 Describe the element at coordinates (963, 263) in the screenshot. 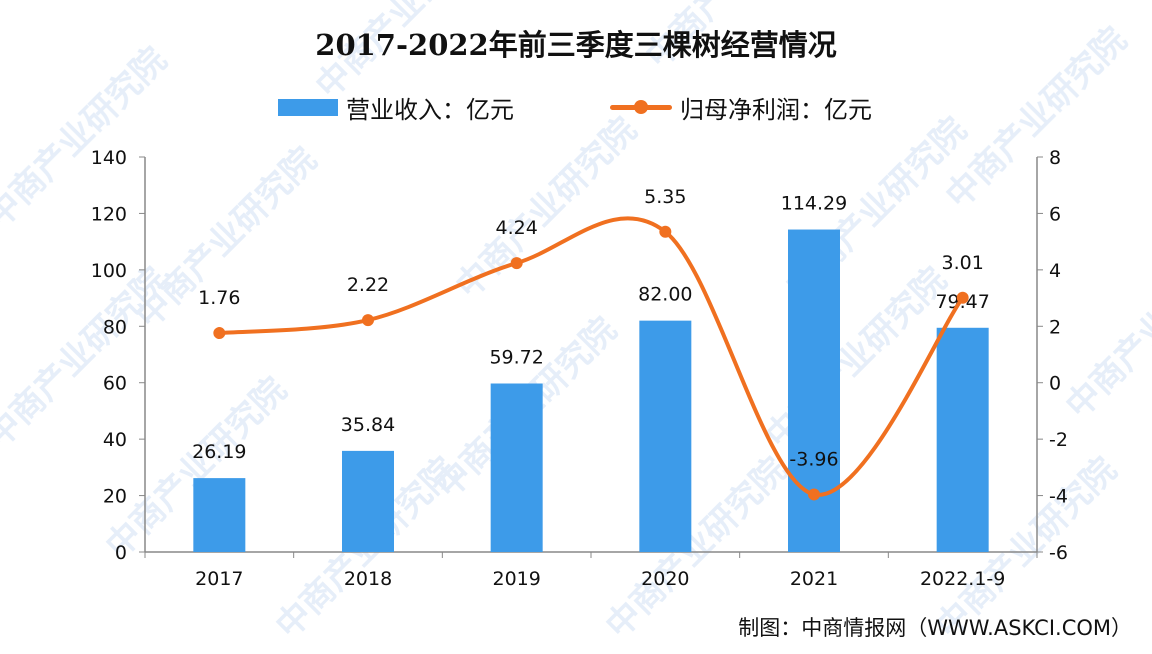

I see `line-data-label: 3.01` at that location.